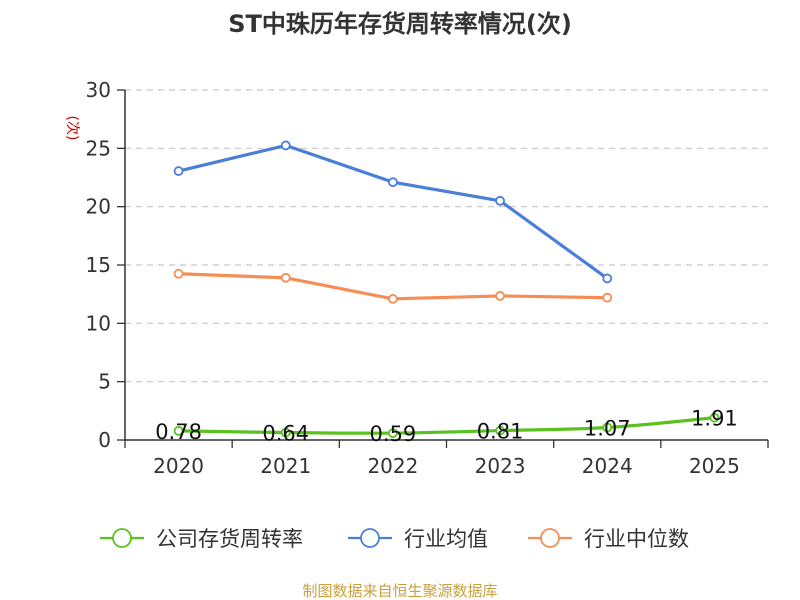 The image size is (800, 600). What do you see at coordinates (399, 591) in the screenshot?
I see `source-note: 制图数据来自恒生聚源数据库` at bounding box center [399, 591].